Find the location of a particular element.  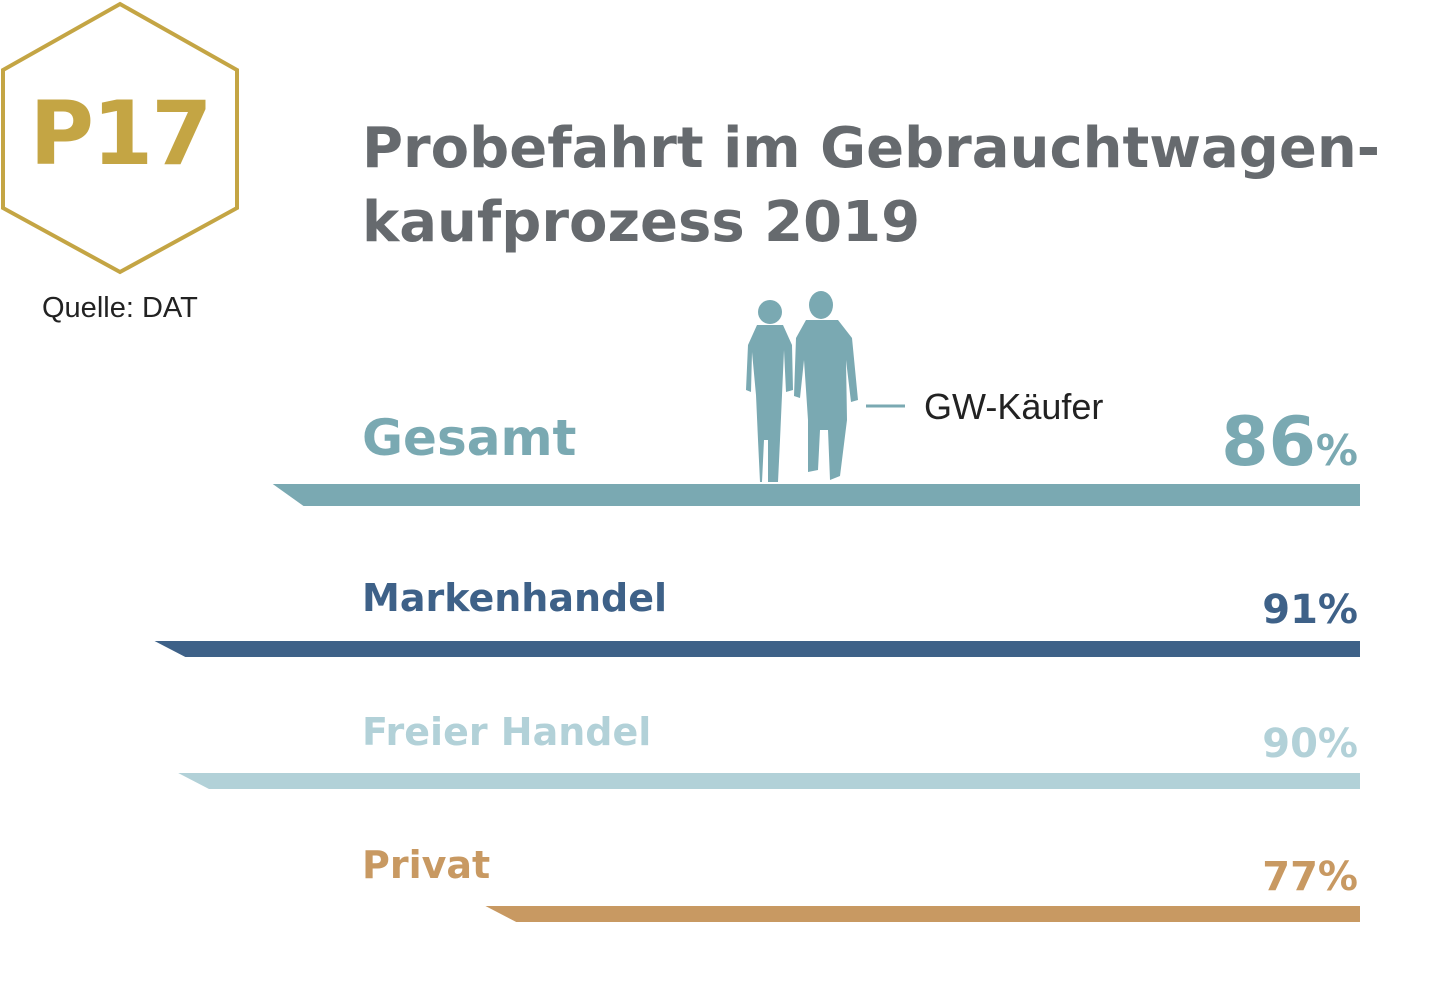

source-label: Quelle: DAT is located at coordinates (120, 308).